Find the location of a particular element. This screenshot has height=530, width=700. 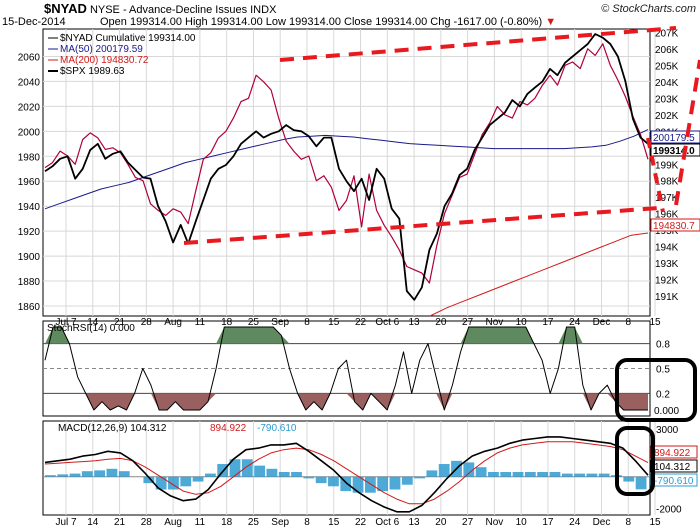

left-tick-label: 2000 is located at coordinates (29, 132).